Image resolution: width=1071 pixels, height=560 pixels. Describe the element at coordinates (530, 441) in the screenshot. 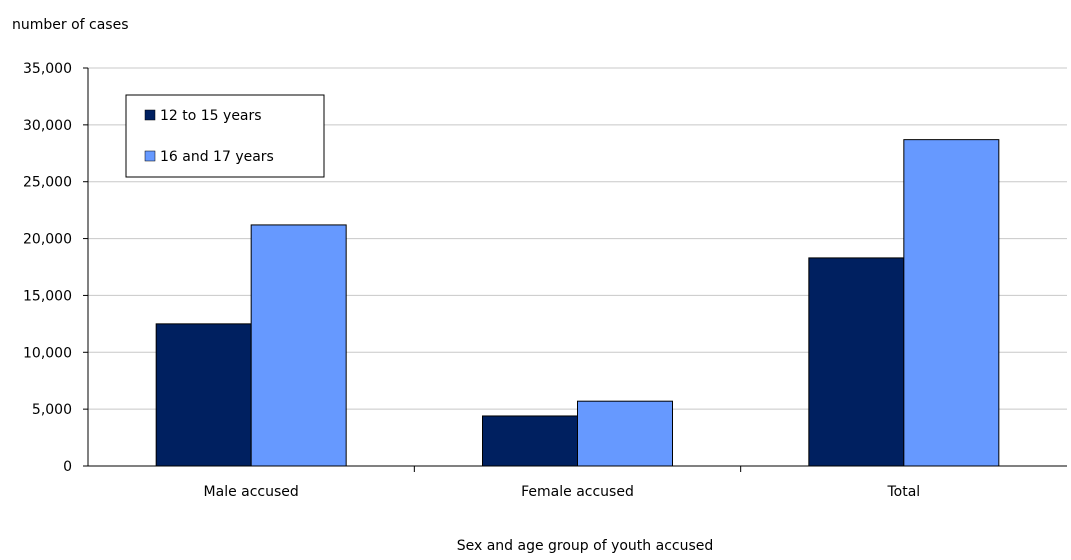

I see `bar-12-to-15-years-female-accused` at that location.